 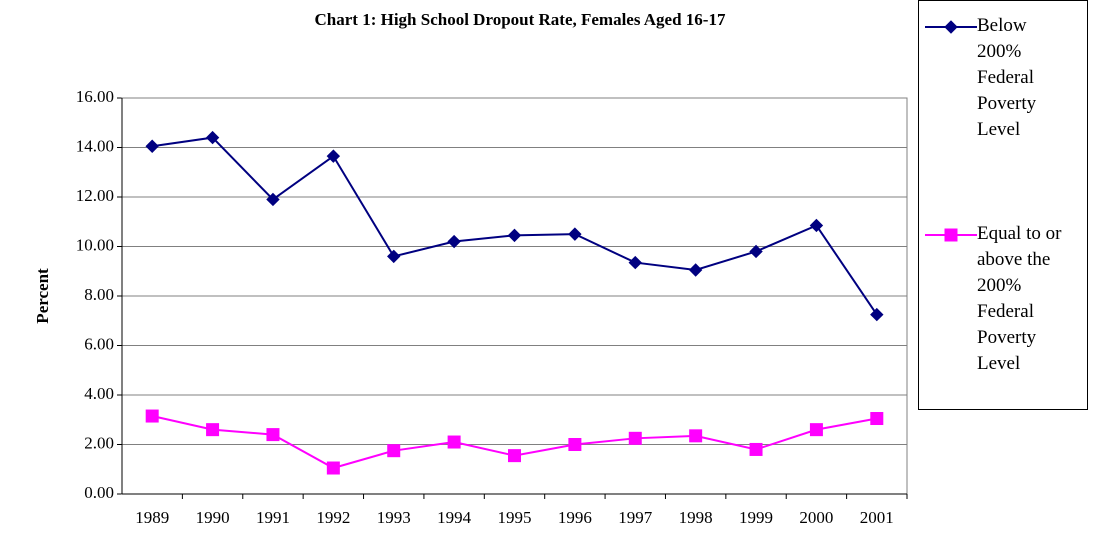 I want to click on x-tick-label: 1991, so click(x=273, y=517).